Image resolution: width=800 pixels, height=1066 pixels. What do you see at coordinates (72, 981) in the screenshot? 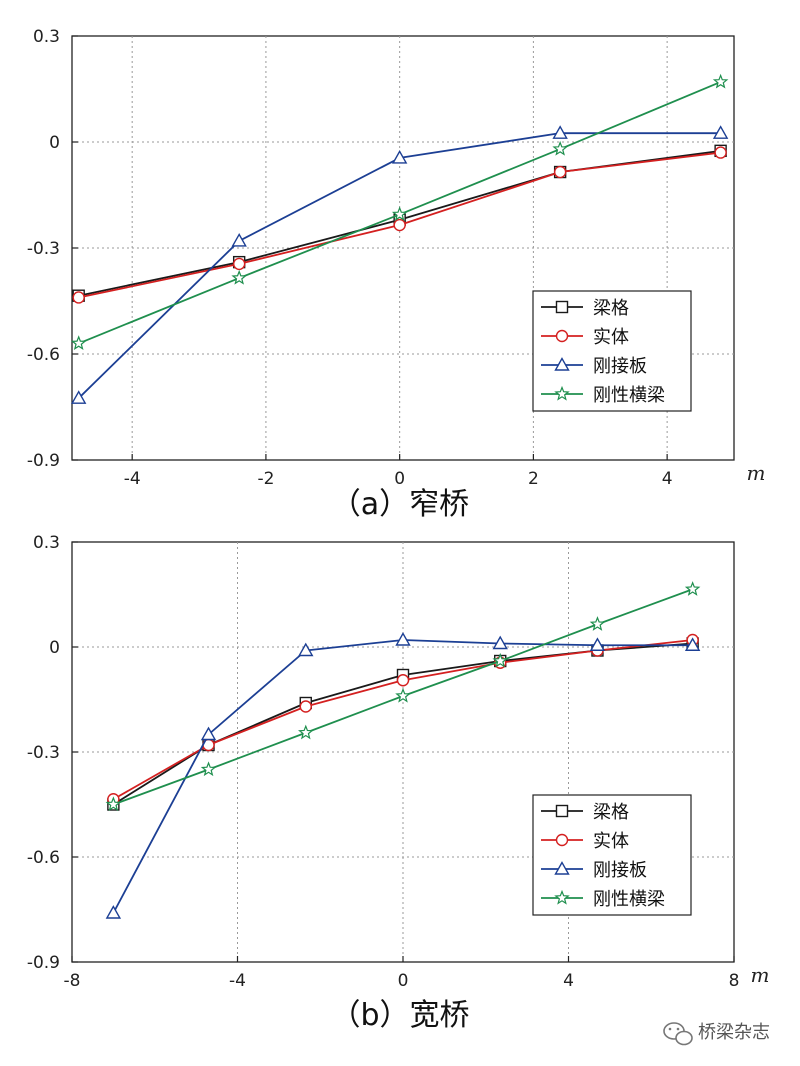
I see `x-tick-label: -8` at bounding box center [72, 981].